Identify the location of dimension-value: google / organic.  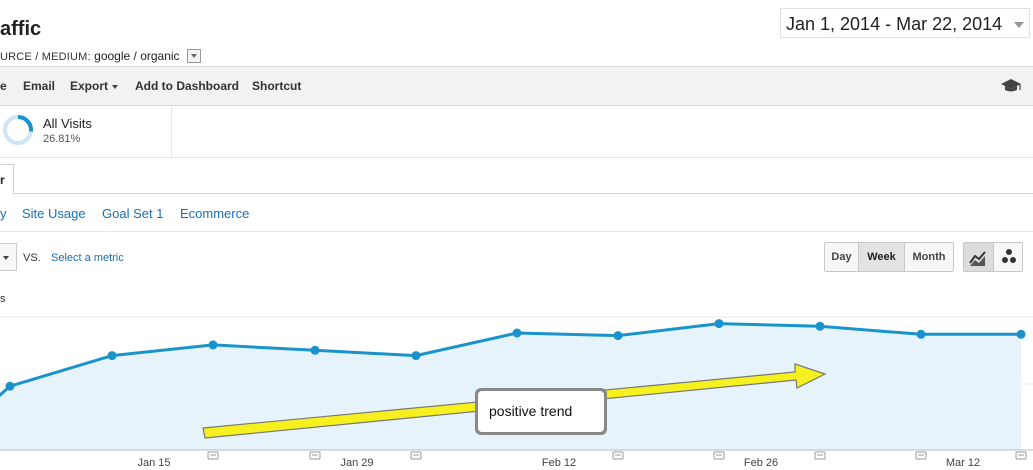
(137, 56).